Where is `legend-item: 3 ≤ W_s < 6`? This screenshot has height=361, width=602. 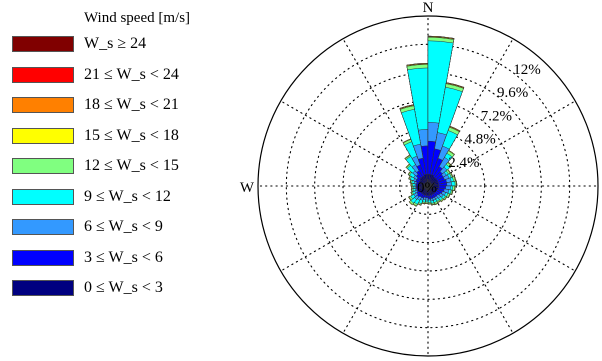
legend-item: 3 ≤ W_s < 6 is located at coordinates (122, 258).